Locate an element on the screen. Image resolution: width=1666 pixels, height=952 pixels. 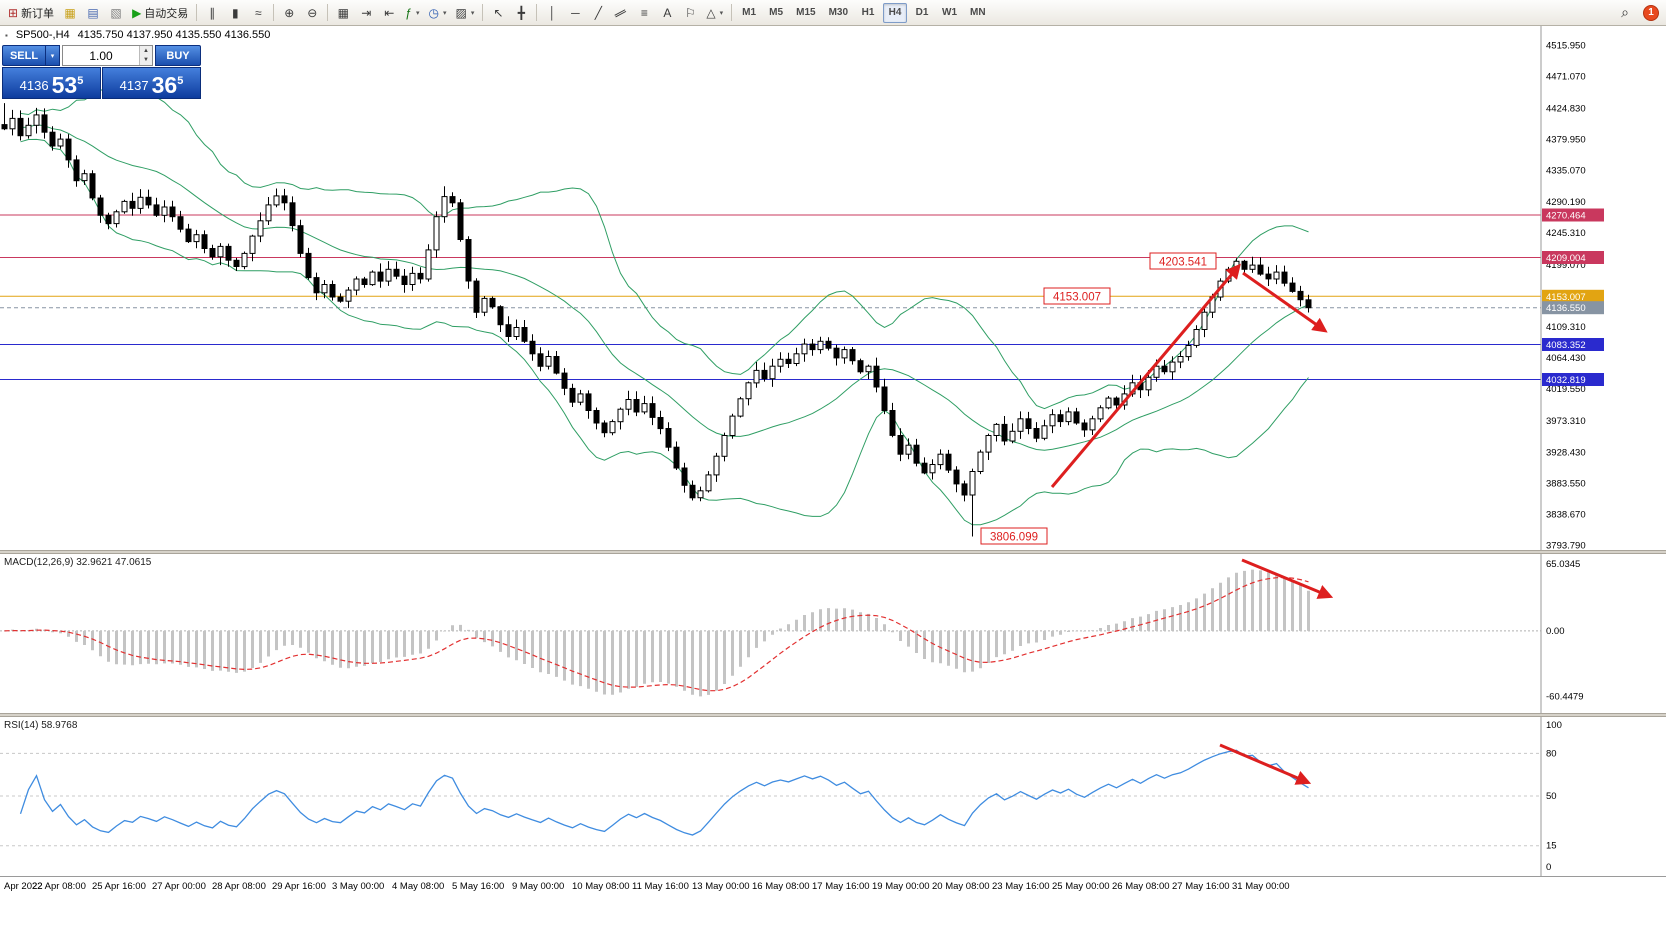
navigator-button: ▧ is located at coordinates (116, 12).